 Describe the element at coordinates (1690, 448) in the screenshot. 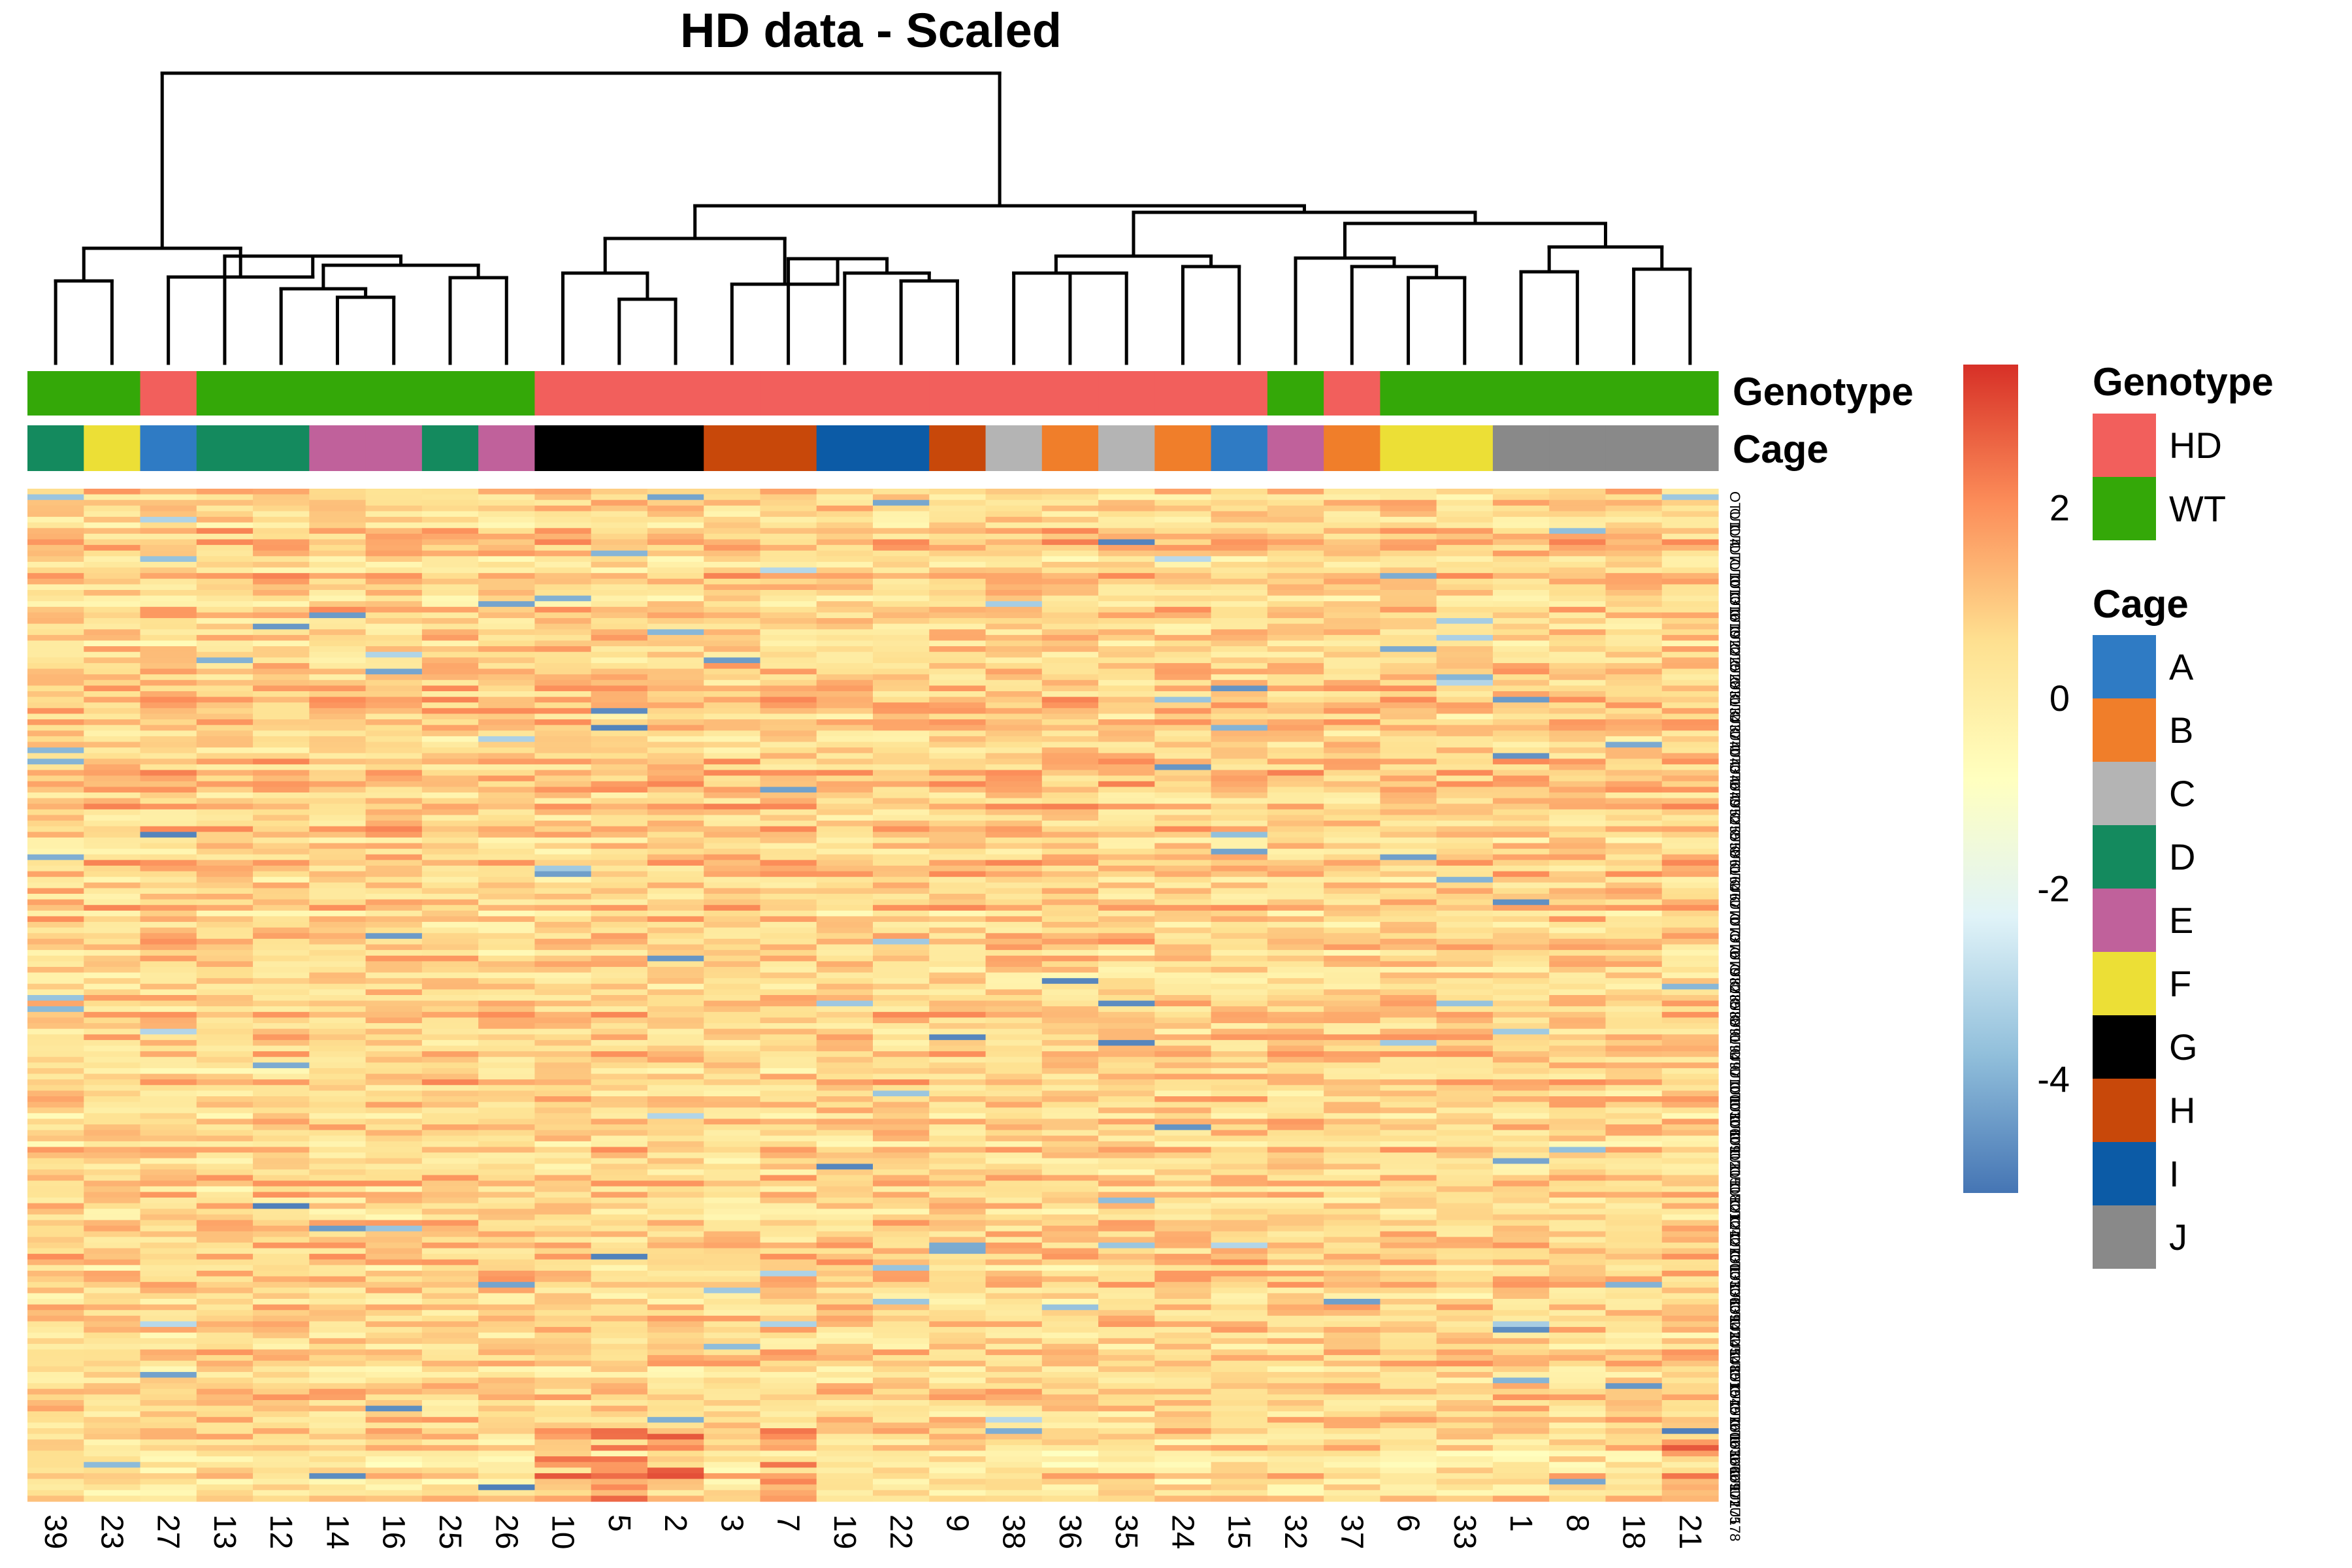

I see `cage-cell` at that location.